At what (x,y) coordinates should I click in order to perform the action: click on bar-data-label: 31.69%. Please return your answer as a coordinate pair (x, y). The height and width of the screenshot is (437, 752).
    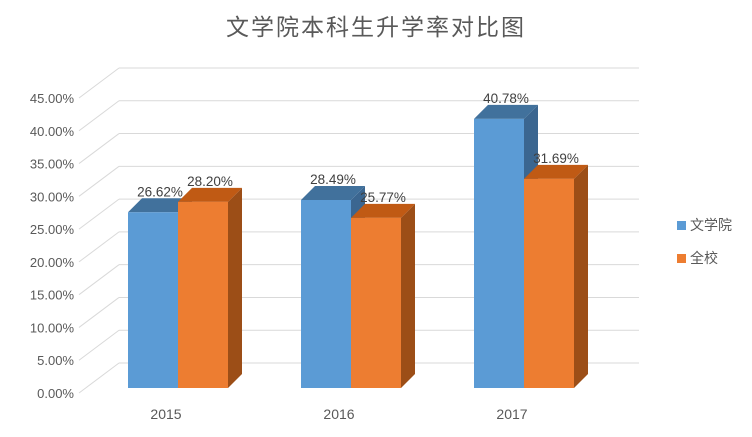
    Looking at the image, I should click on (556, 158).